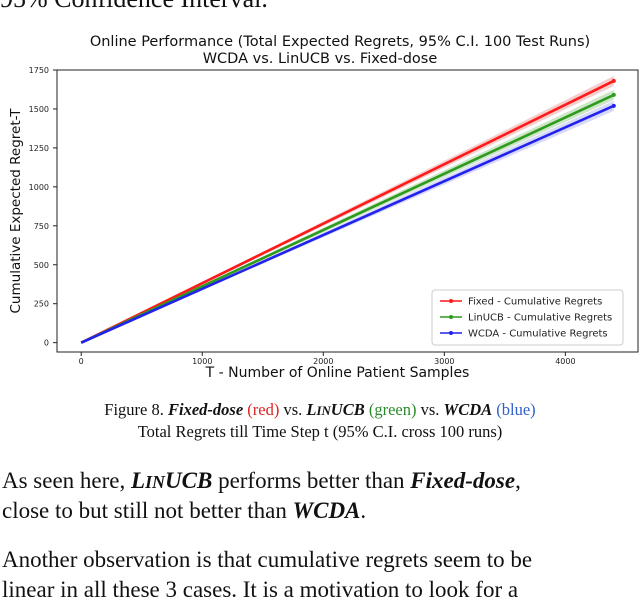 The image size is (640, 604). What do you see at coordinates (444, 361) in the screenshot?
I see `x-tick-label: 3000` at bounding box center [444, 361].